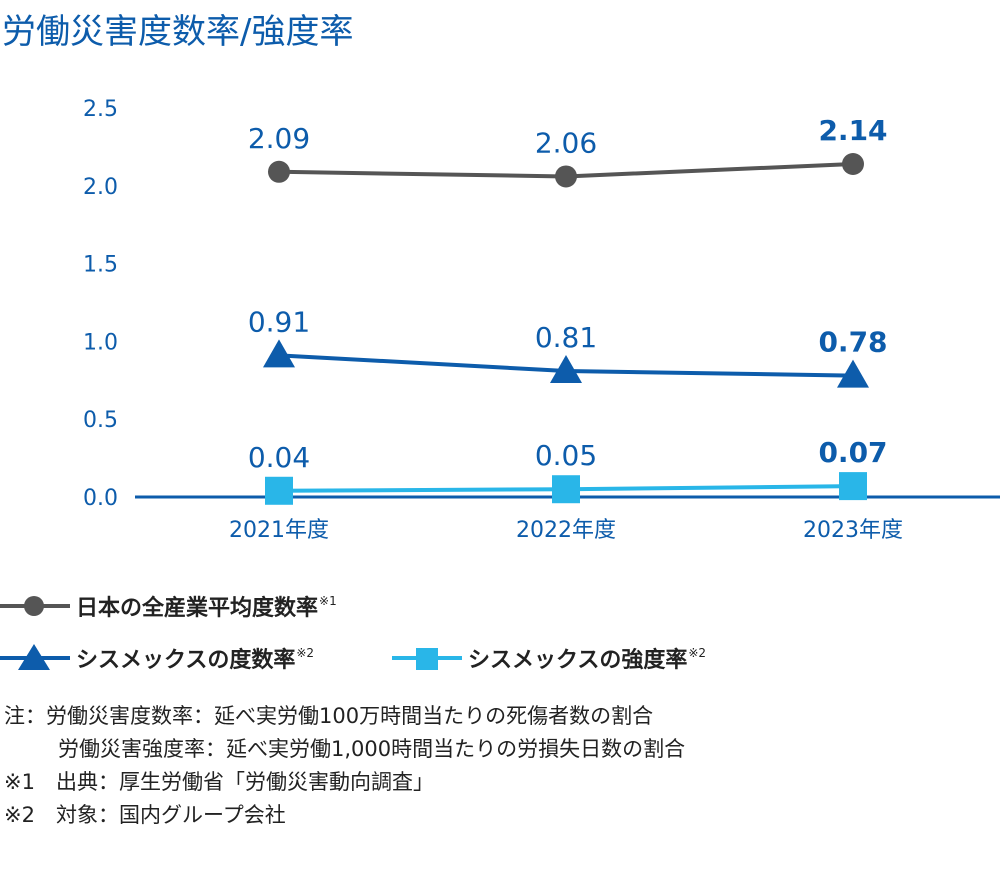  I want to click on data-label: 2.09, so click(279, 138).